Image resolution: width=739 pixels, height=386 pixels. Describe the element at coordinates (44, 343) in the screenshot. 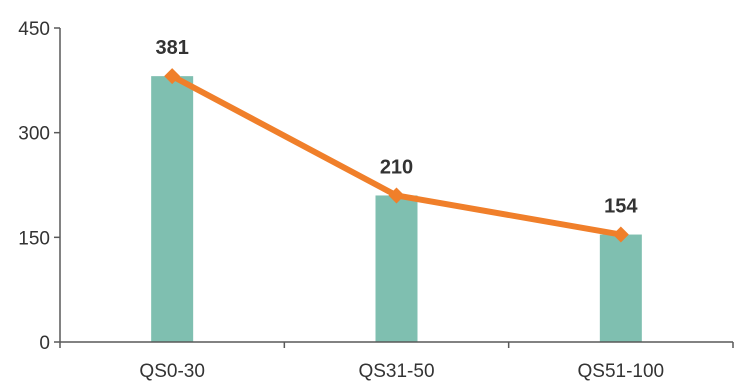

I see `y-tick-label: 0` at that location.